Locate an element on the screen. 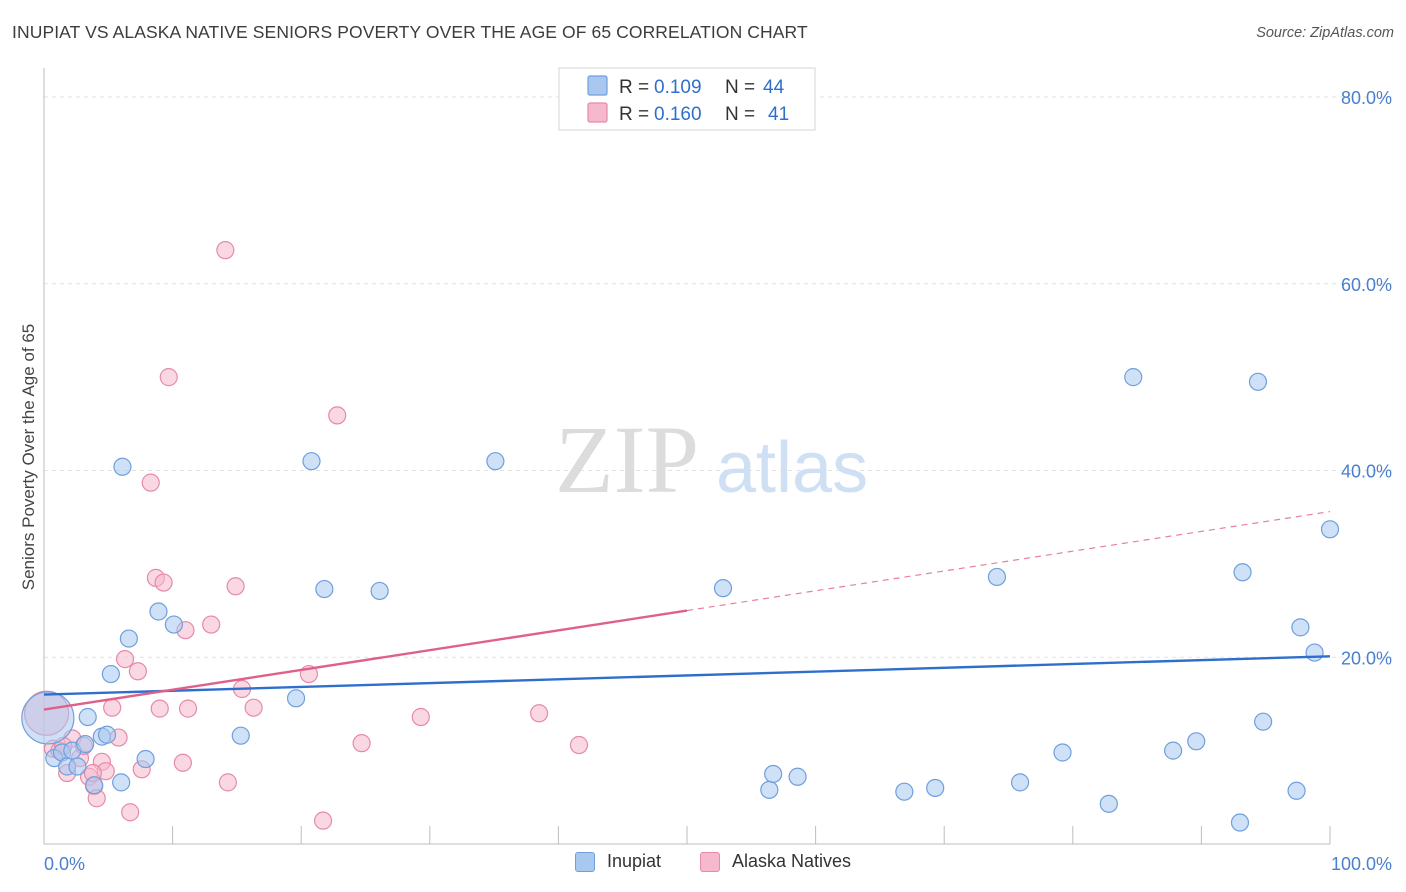 The image size is (1406, 892). watermark-zip: ZIP is located at coordinates (627, 459).